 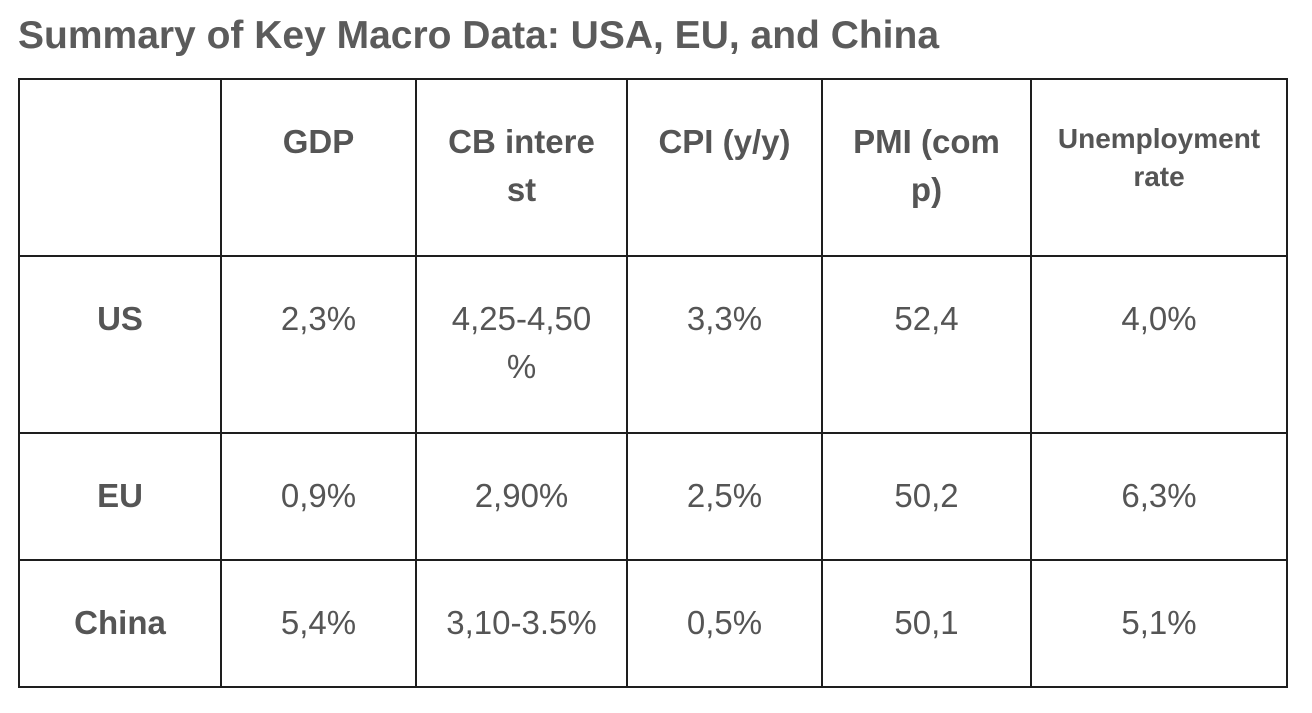 What do you see at coordinates (318, 344) in the screenshot?
I see `cell-us-gdp: 2,3%` at bounding box center [318, 344].